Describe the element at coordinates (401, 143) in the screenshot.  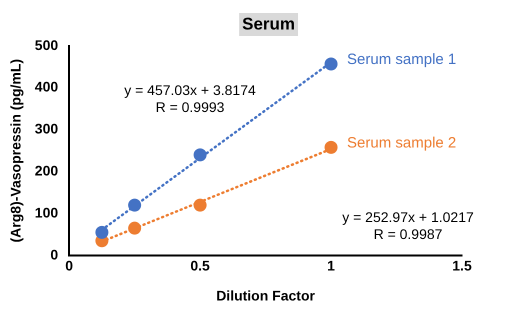
I see `series-label: Serum sample 2` at that location.